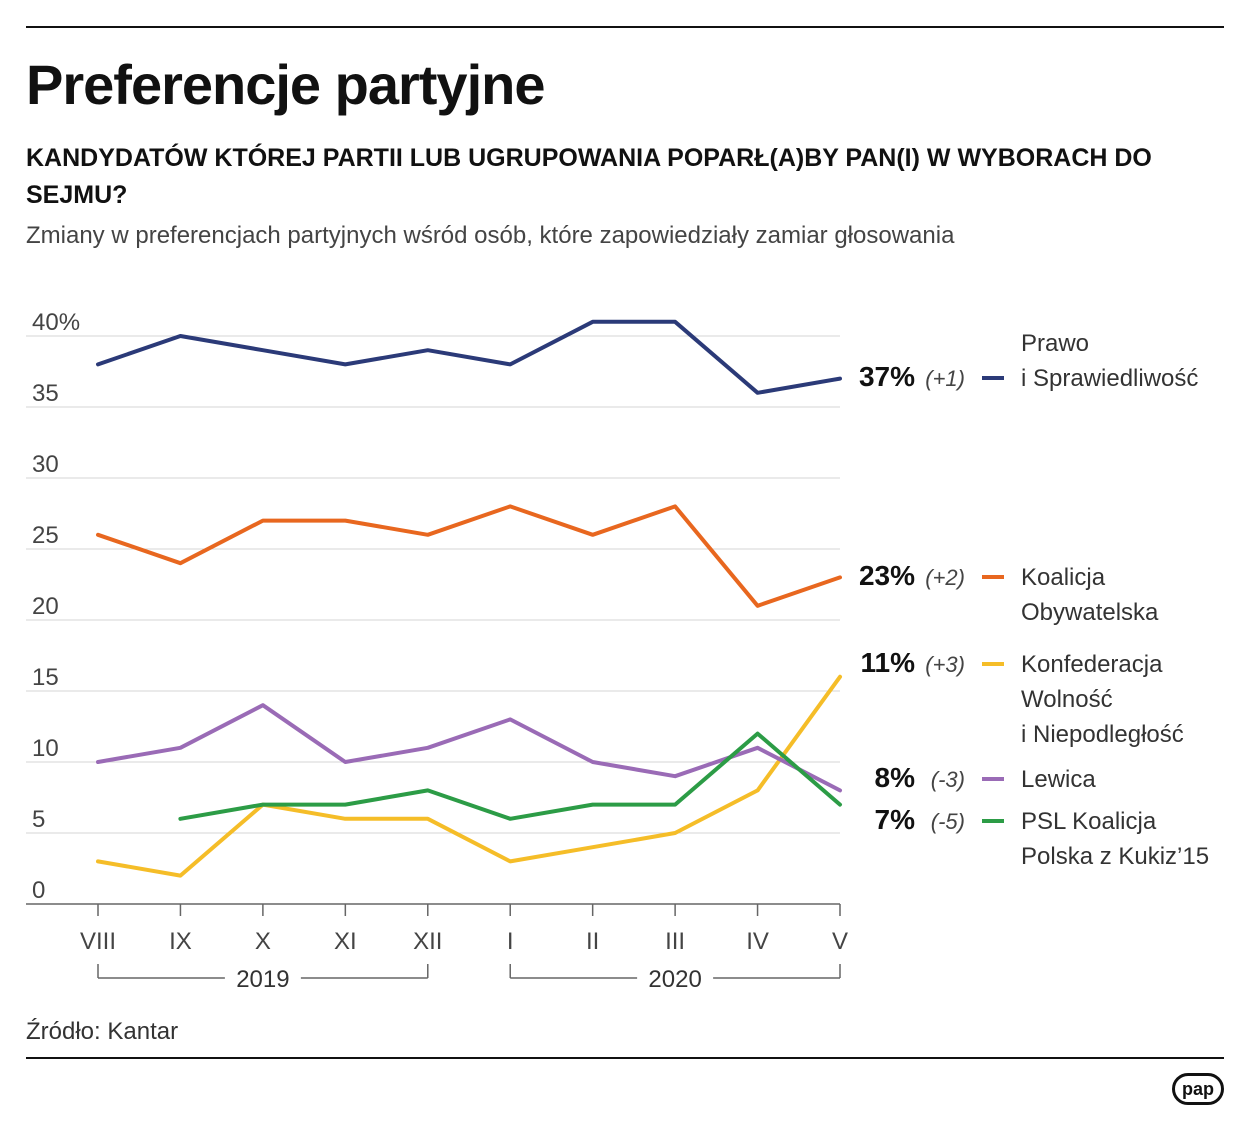 The width and height of the screenshot is (1250, 1125). Describe the element at coordinates (45, 393) in the screenshot. I see `y-tick-label: 35` at that location.